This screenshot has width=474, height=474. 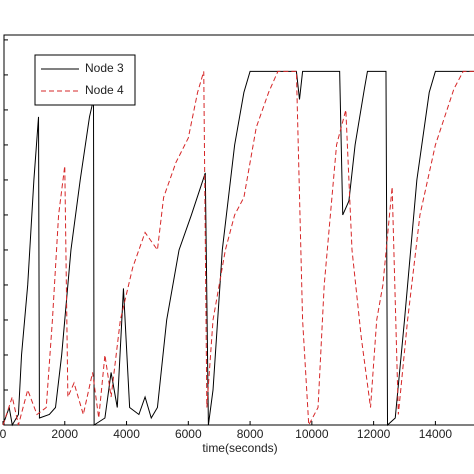 I want to click on legend-label: Node 4, so click(x=104, y=90).